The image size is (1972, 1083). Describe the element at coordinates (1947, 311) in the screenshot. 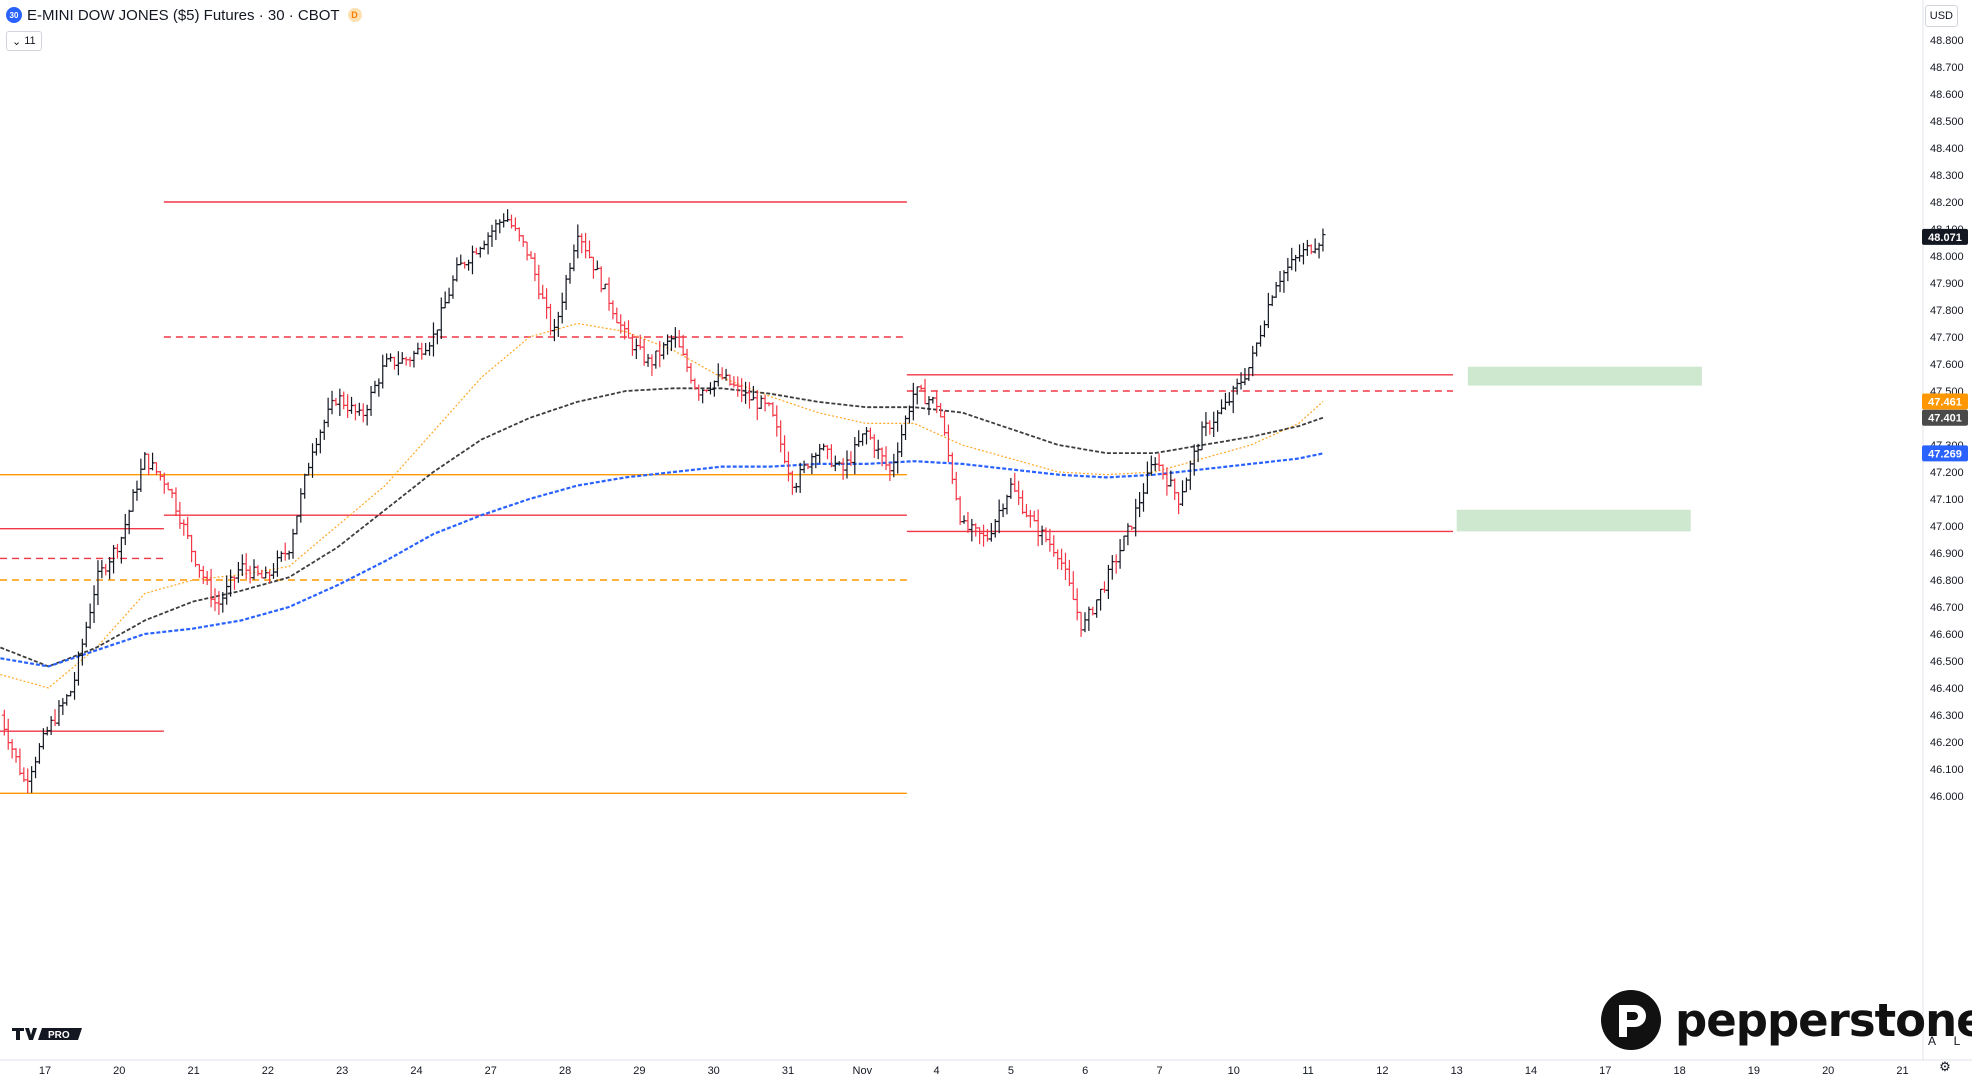

I see `price-tick-label: 47.800` at that location.